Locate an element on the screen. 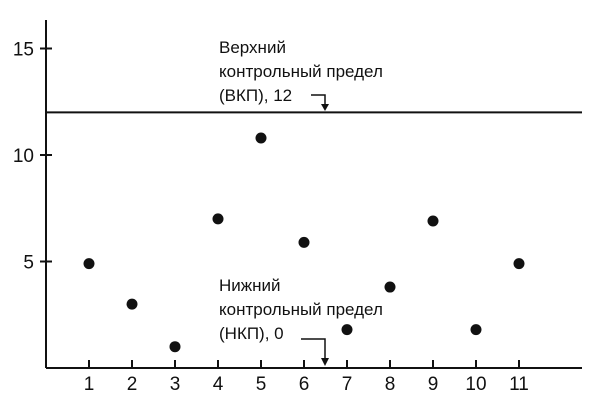 The height and width of the screenshot is (403, 604). x-tick-label: 7 is located at coordinates (347, 384).